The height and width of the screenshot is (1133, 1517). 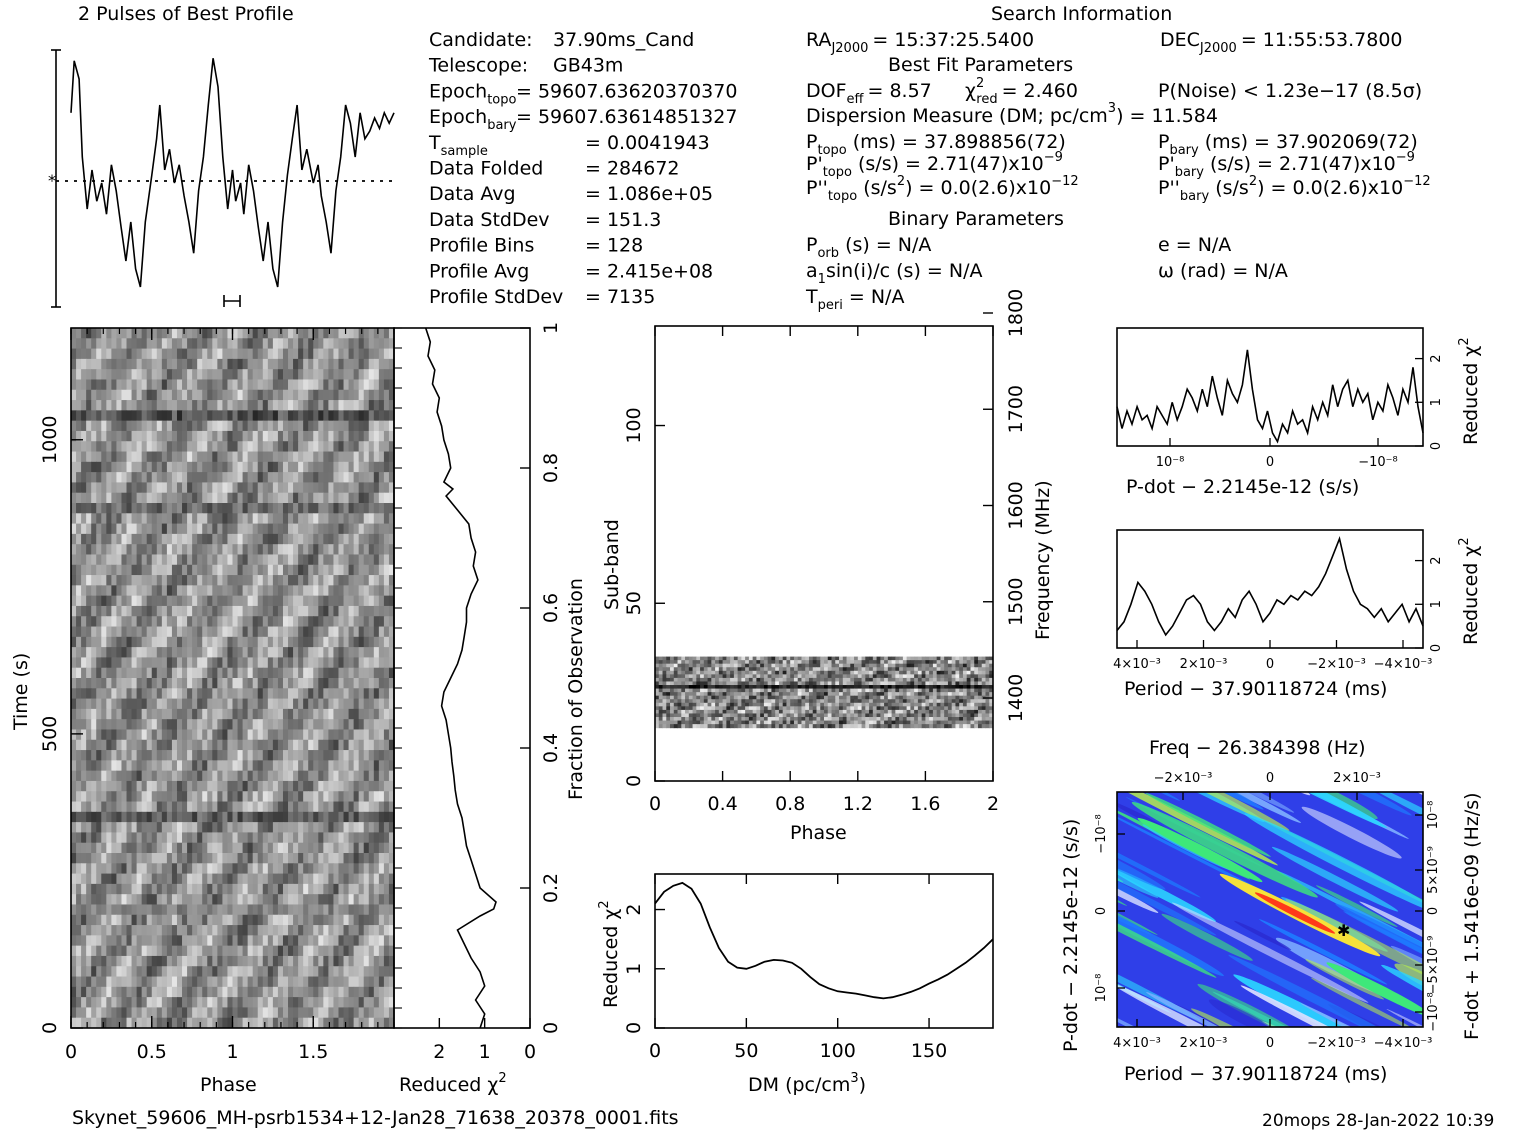 What do you see at coordinates (1081, 14) in the screenshot?
I see `search-info-title: Search Information` at bounding box center [1081, 14].